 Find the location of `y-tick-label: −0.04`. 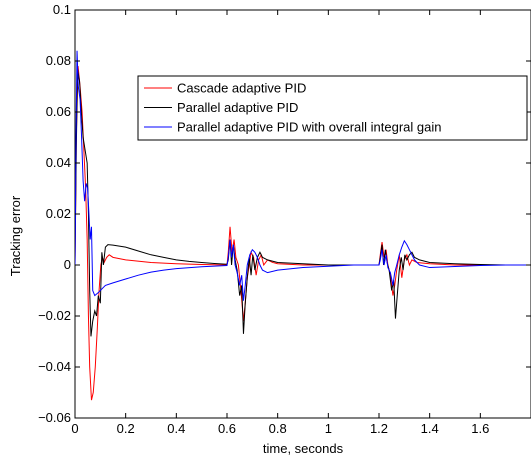

y-tick-label: −0.04 is located at coordinates (54, 366).